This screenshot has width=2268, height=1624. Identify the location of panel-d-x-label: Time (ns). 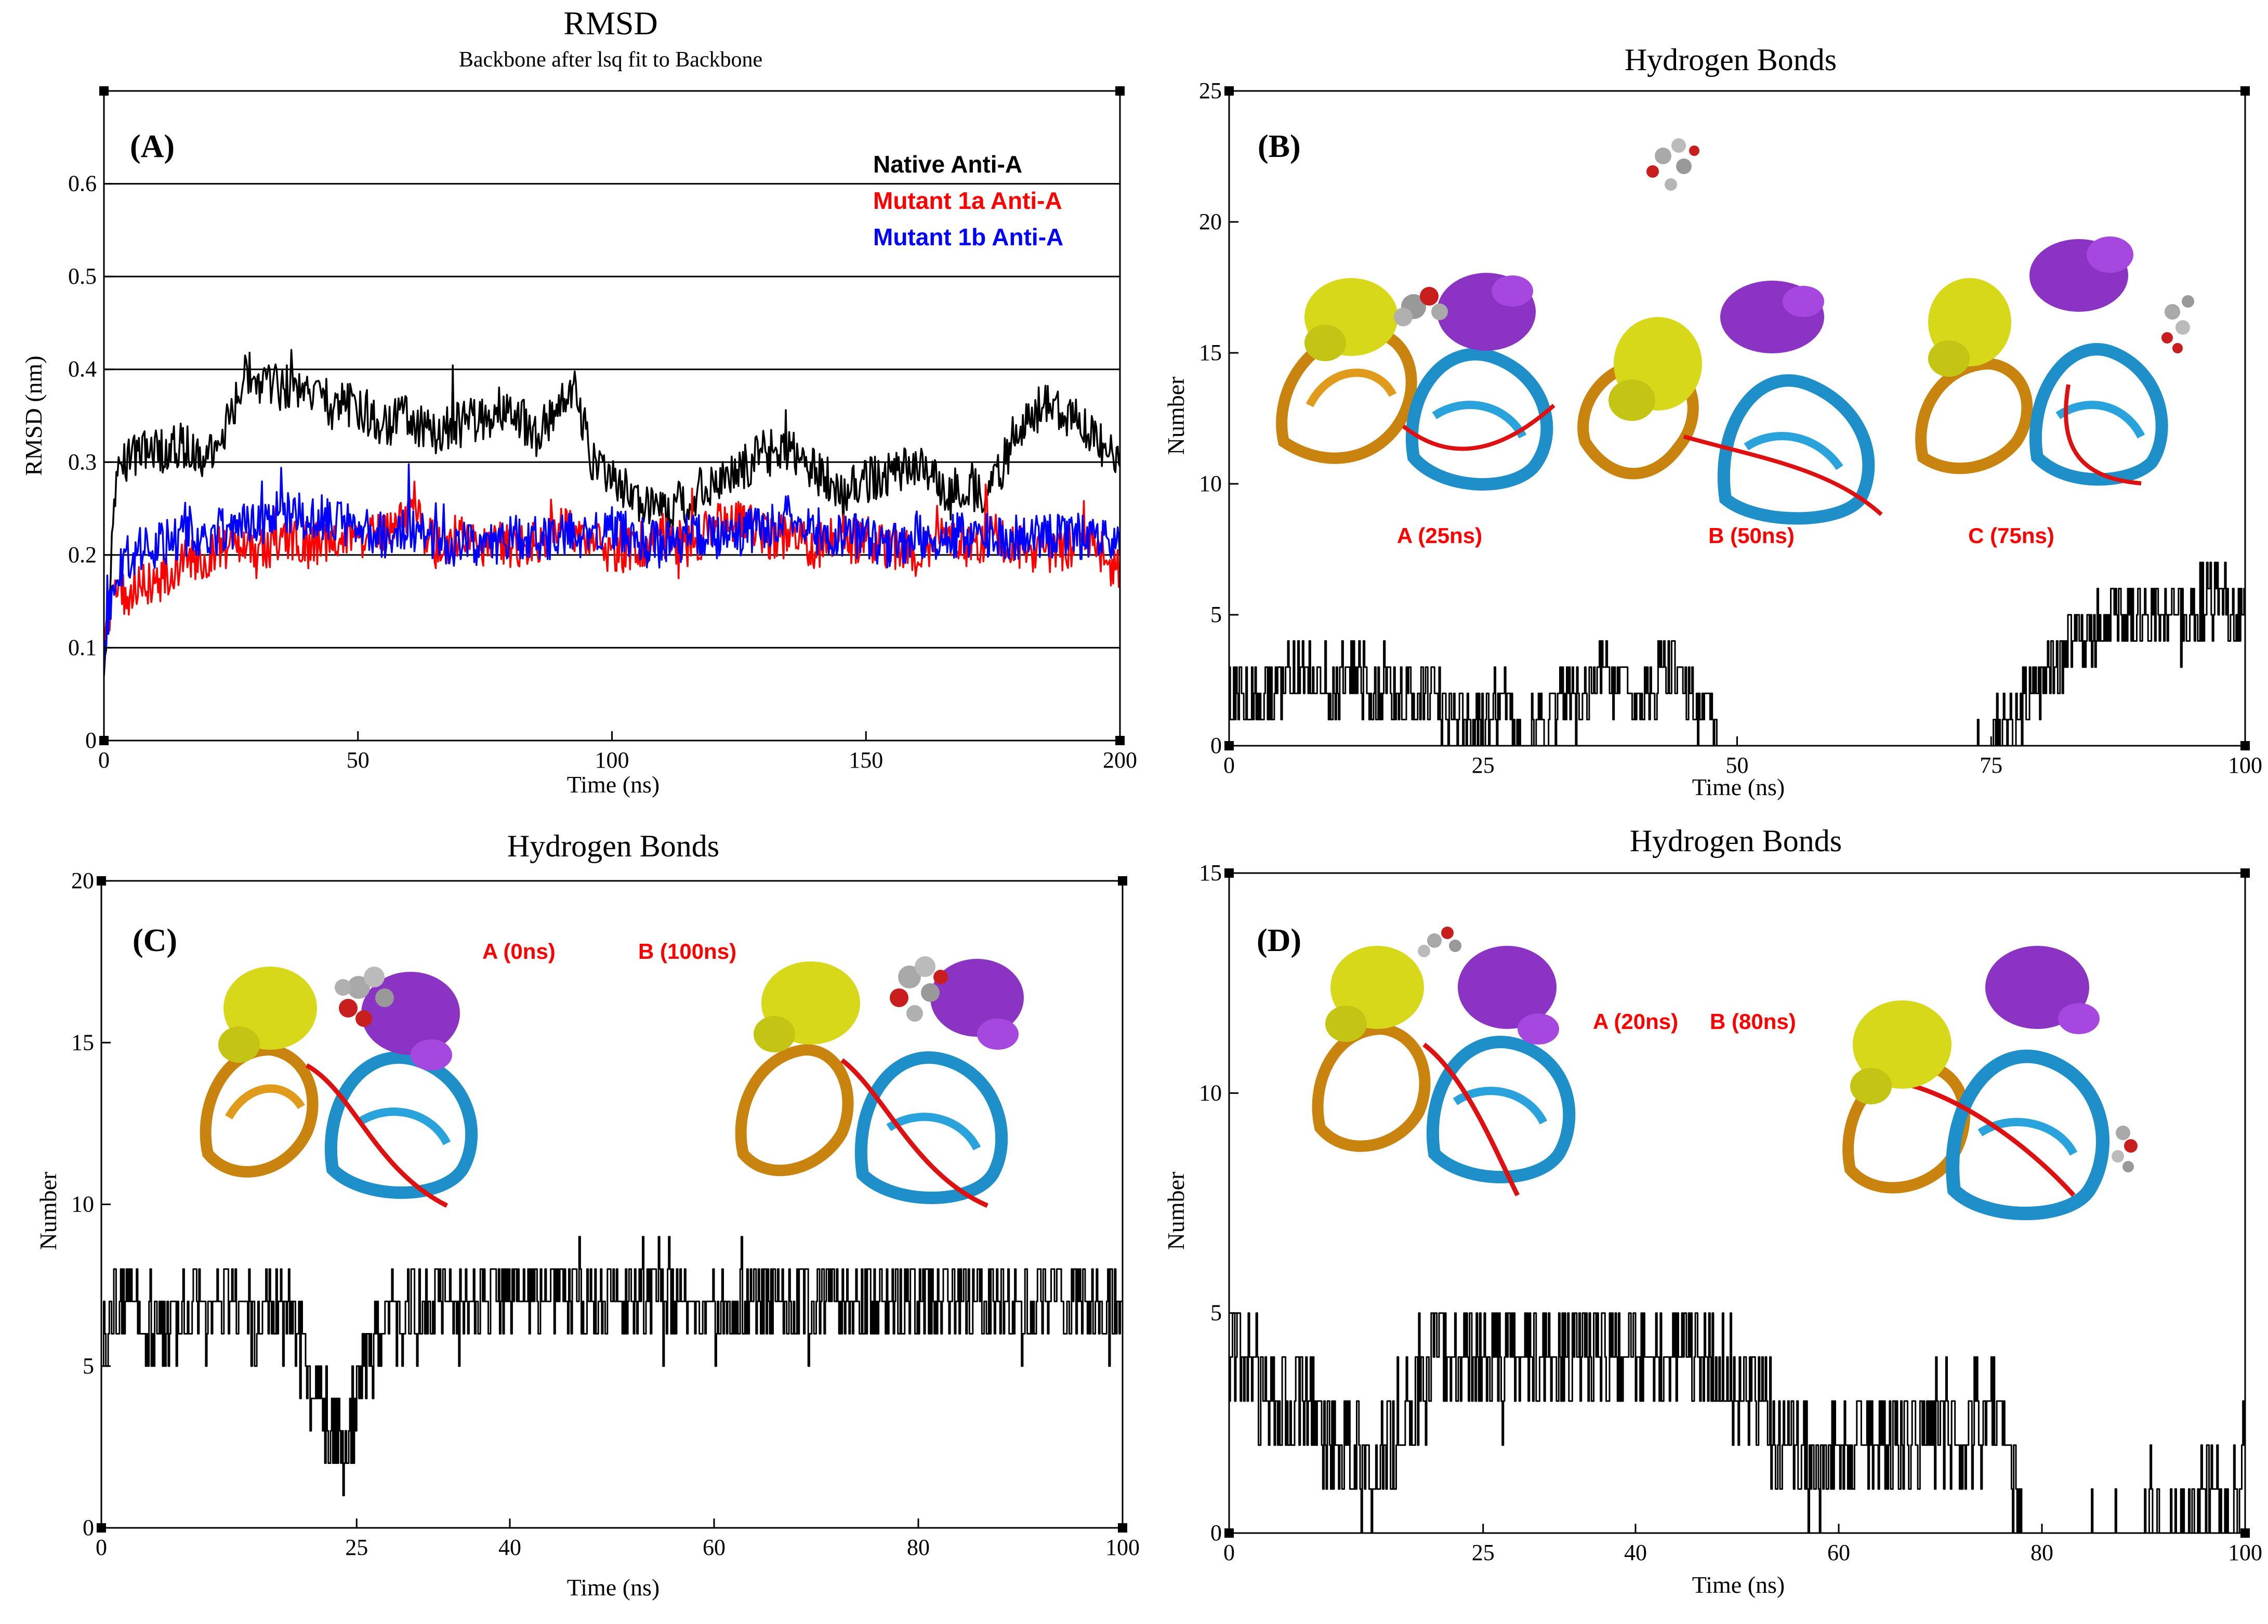
(1738, 1585).